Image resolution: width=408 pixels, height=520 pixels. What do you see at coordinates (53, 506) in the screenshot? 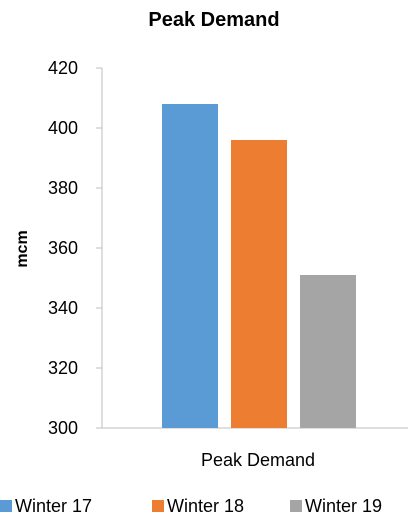
I see `legend-label: Winter 17` at bounding box center [53, 506].